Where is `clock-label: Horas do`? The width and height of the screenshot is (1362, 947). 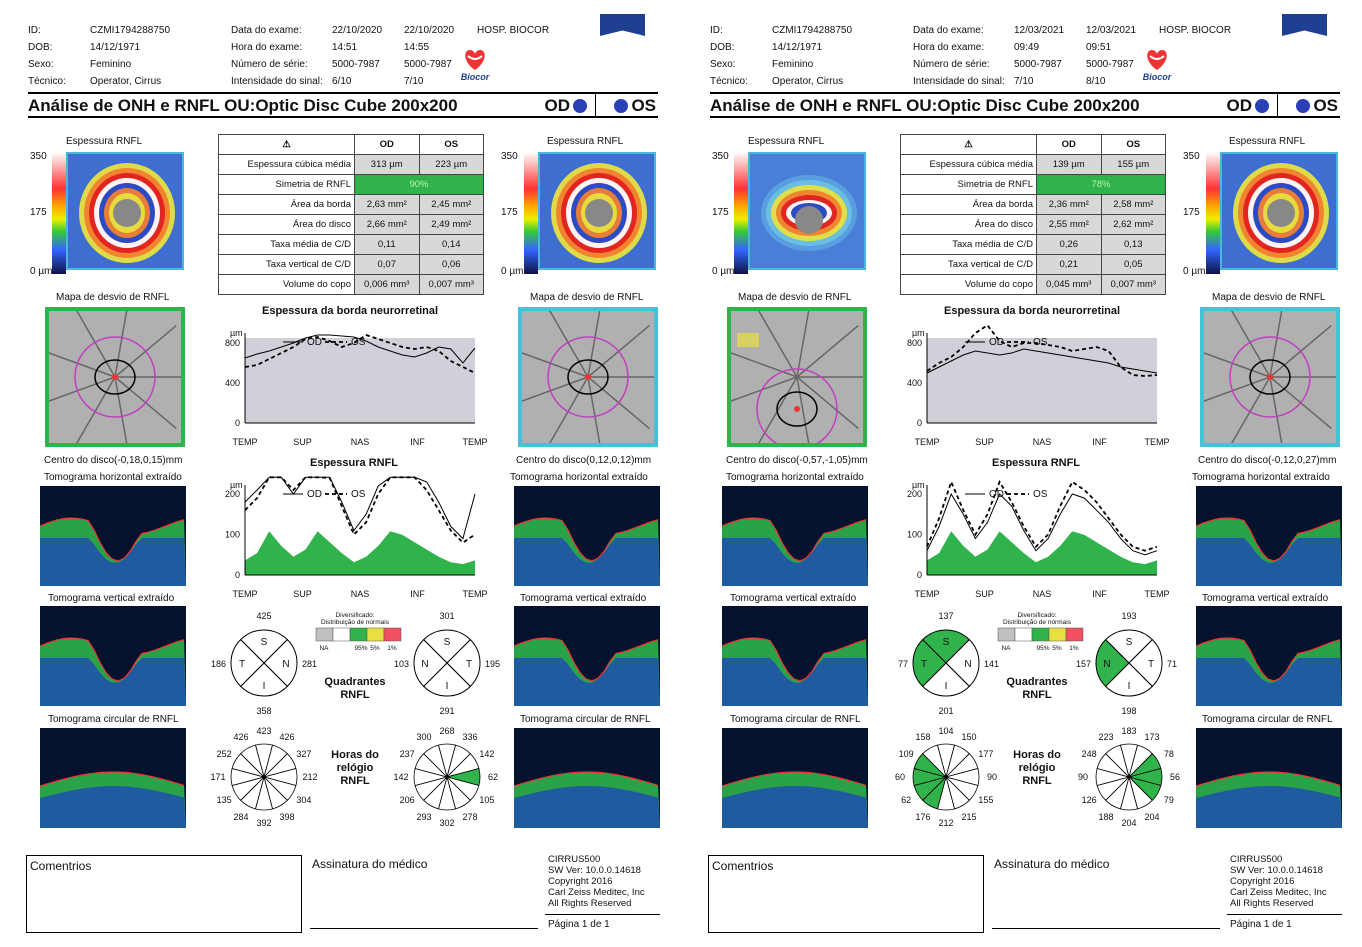
clock-label: Horas do is located at coordinates (1037, 755).